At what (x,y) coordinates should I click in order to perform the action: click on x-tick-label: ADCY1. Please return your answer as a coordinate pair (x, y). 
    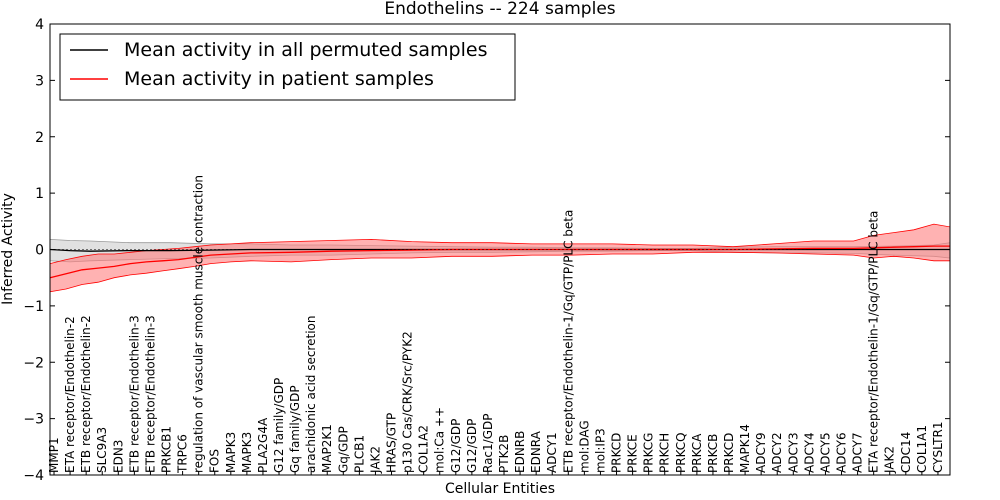
    Looking at the image, I should click on (552, 452).